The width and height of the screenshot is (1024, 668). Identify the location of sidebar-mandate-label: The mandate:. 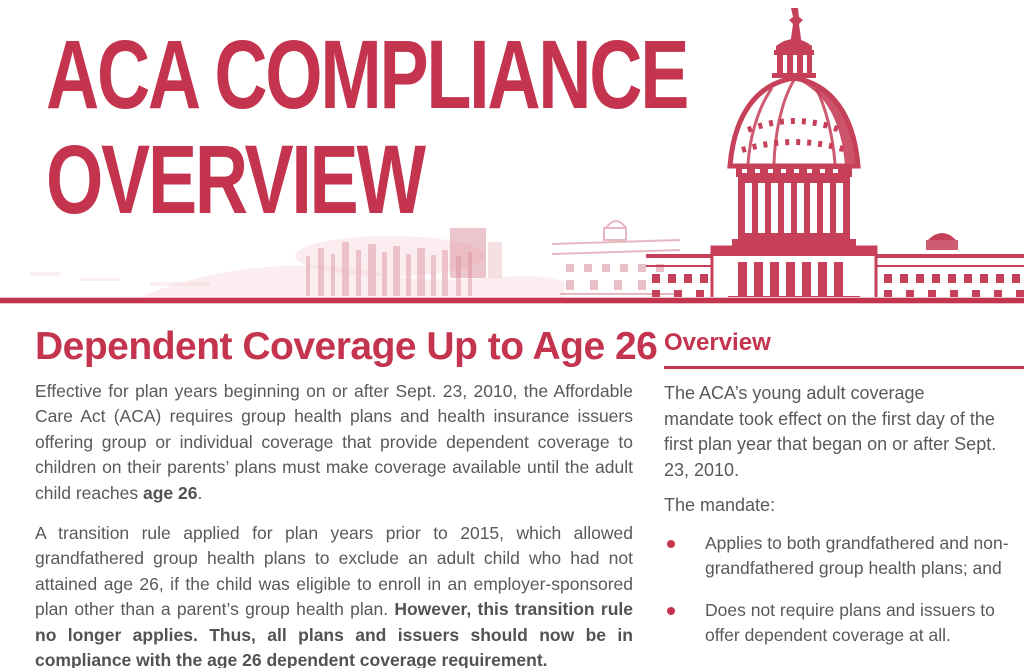
(720, 505).